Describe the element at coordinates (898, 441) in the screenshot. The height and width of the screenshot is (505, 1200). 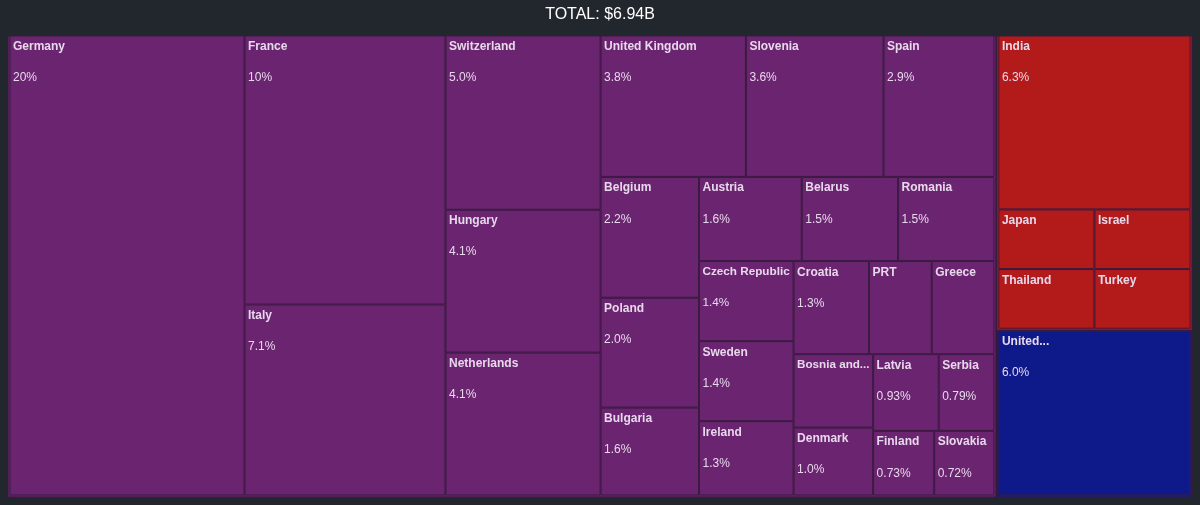
I see `category-label: Finland` at that location.